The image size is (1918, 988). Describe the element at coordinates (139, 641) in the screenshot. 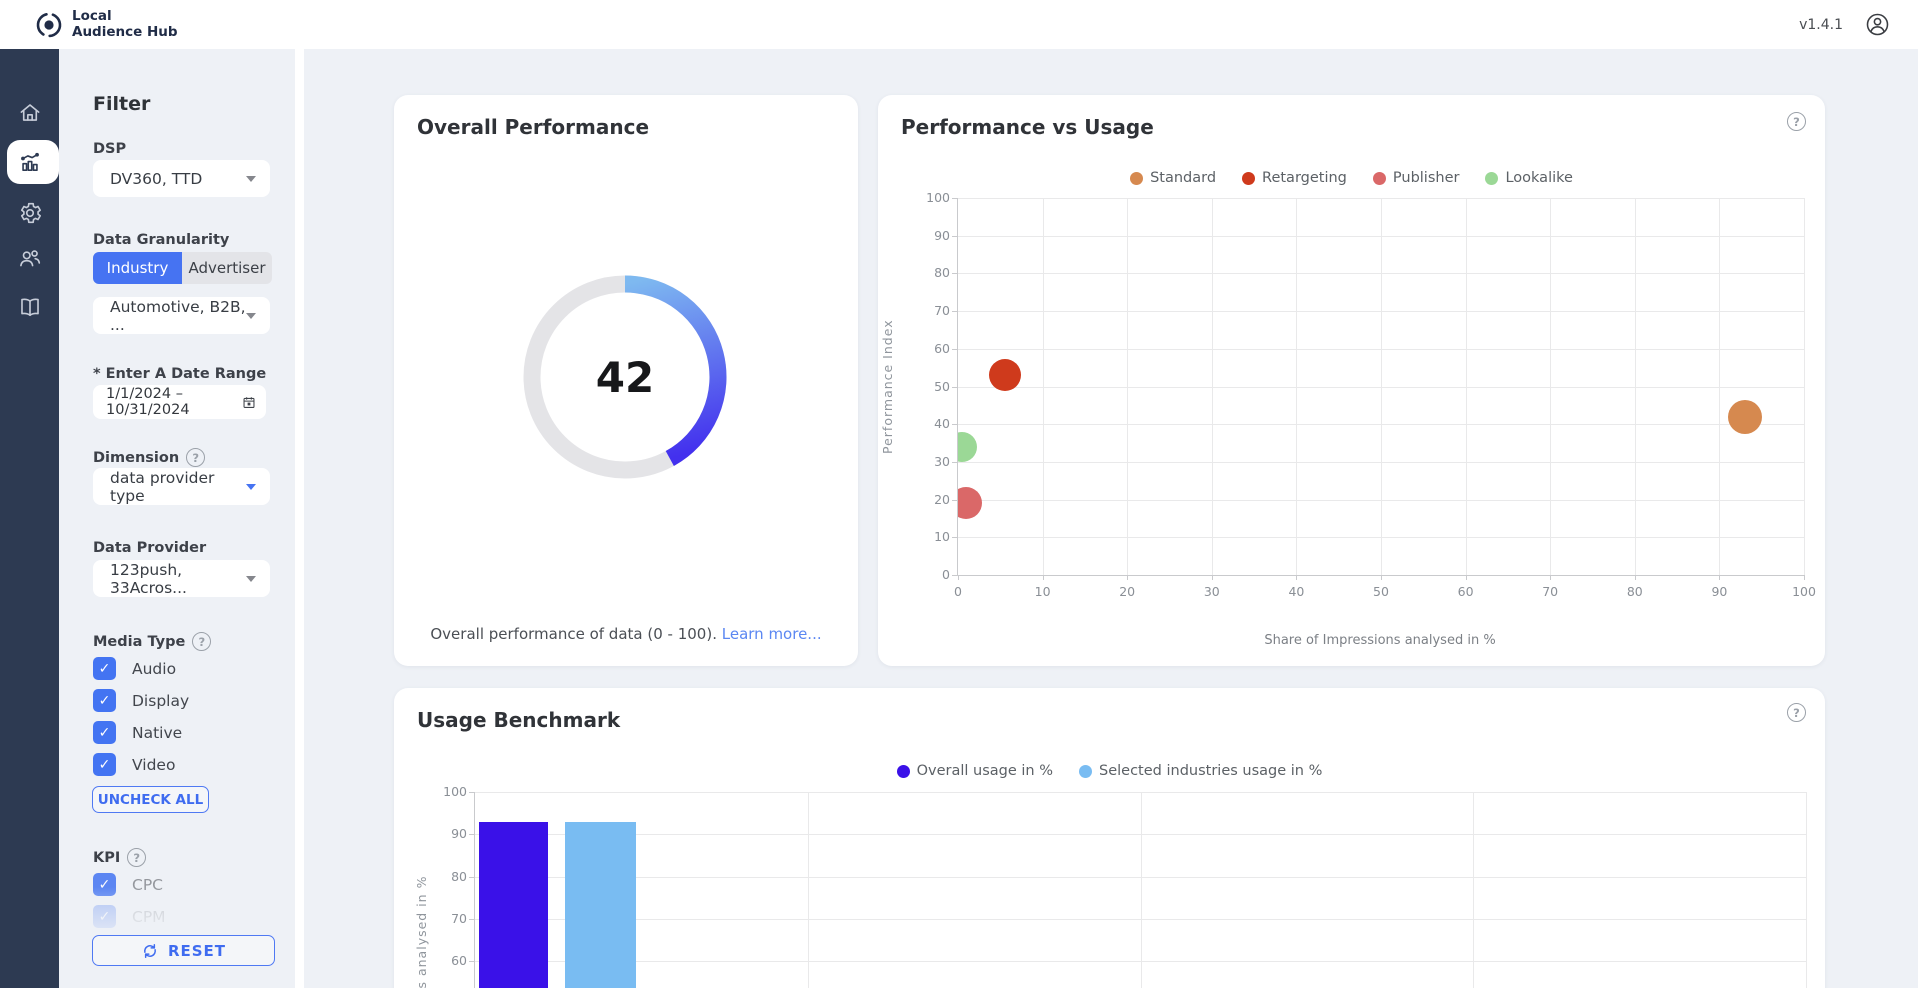

I see `media-type-label-text: Media Type` at that location.